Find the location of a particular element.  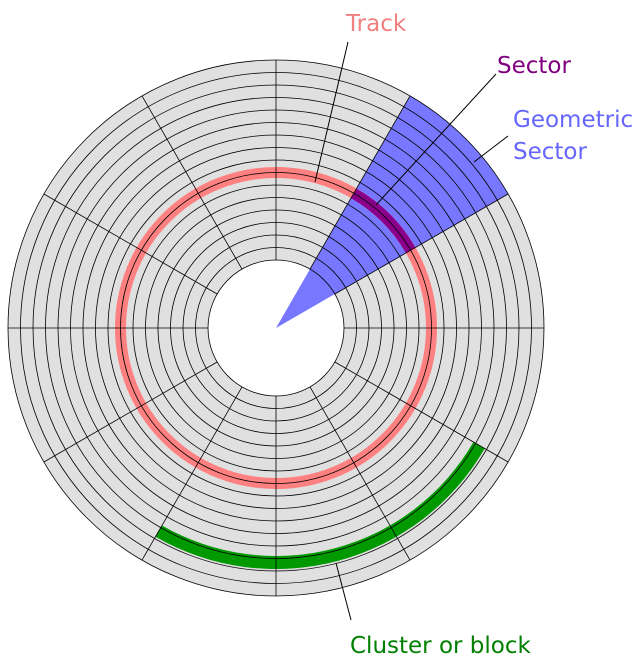

sector-leader is located at coordinates (436, 139).